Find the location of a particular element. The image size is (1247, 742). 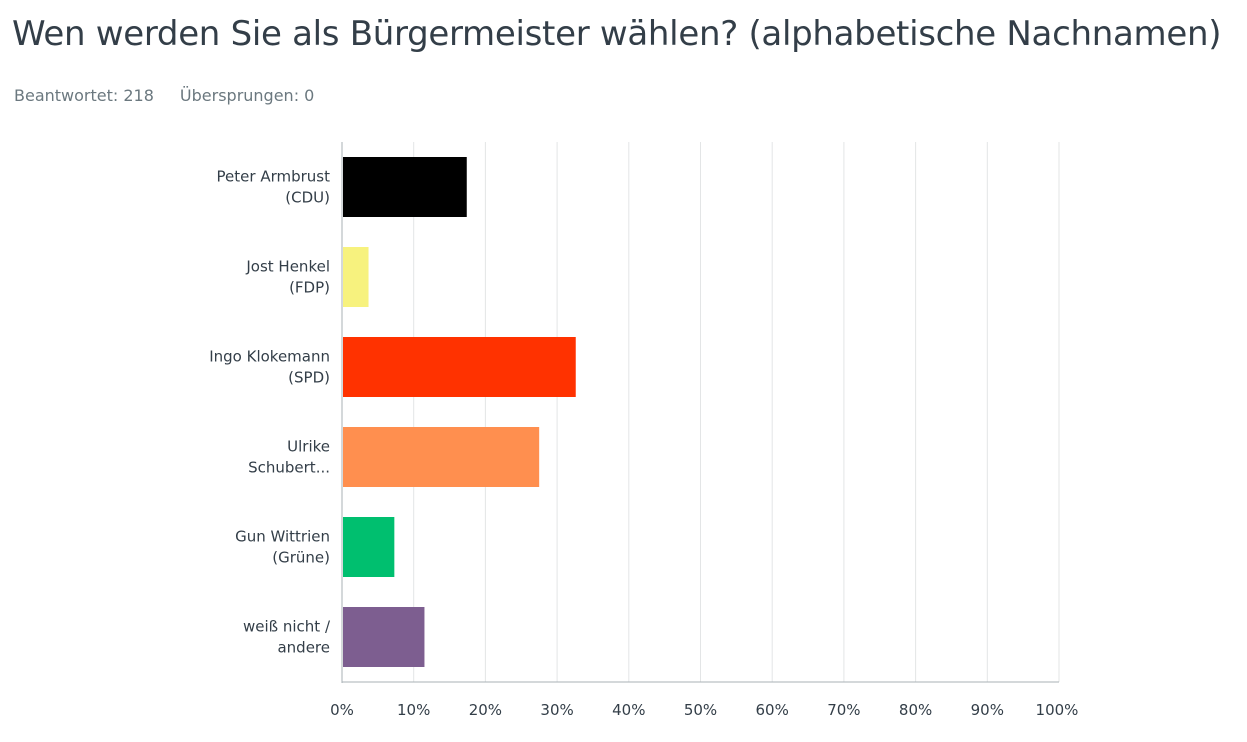

category-label: weiß nicht / andere is located at coordinates (287, 637).